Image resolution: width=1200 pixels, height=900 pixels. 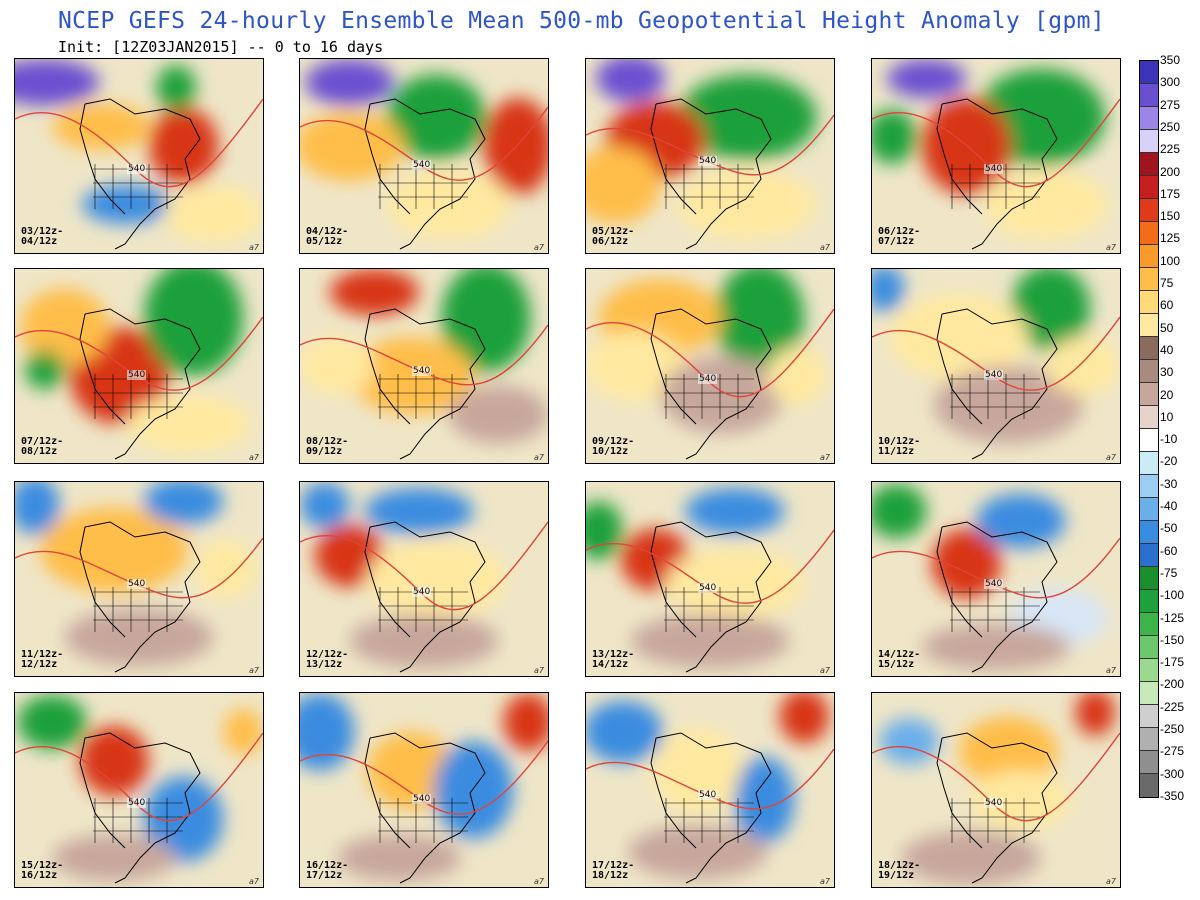 I want to click on map-panel: 540 07/12z- 08/12z a7, so click(x=139, y=366).